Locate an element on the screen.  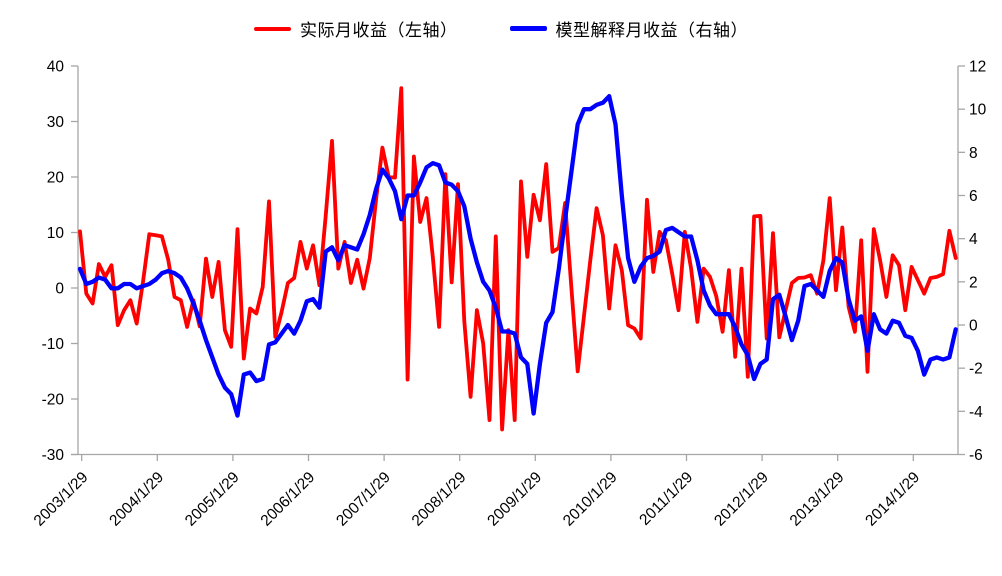
y-axis-right-tick-label: 8 is located at coordinates (973, 153).